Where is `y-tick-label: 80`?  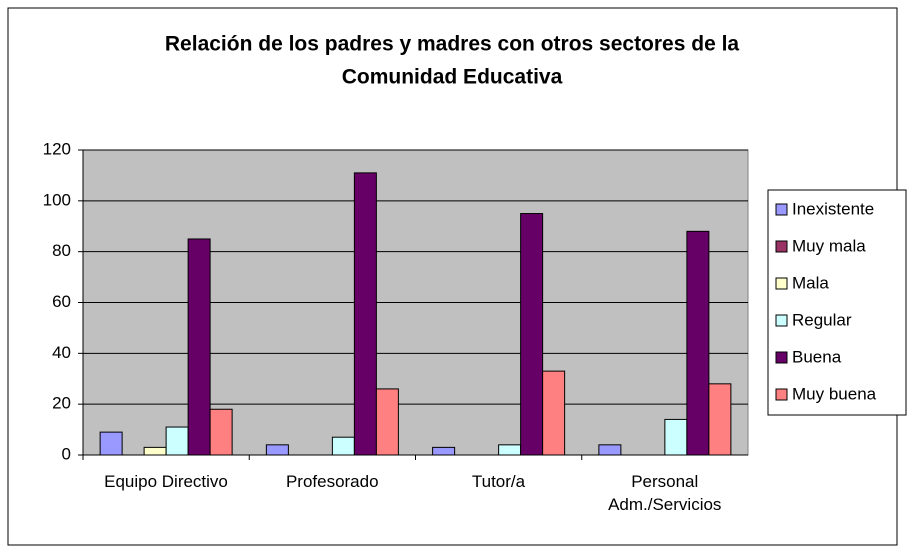 y-tick-label: 80 is located at coordinates (61, 250).